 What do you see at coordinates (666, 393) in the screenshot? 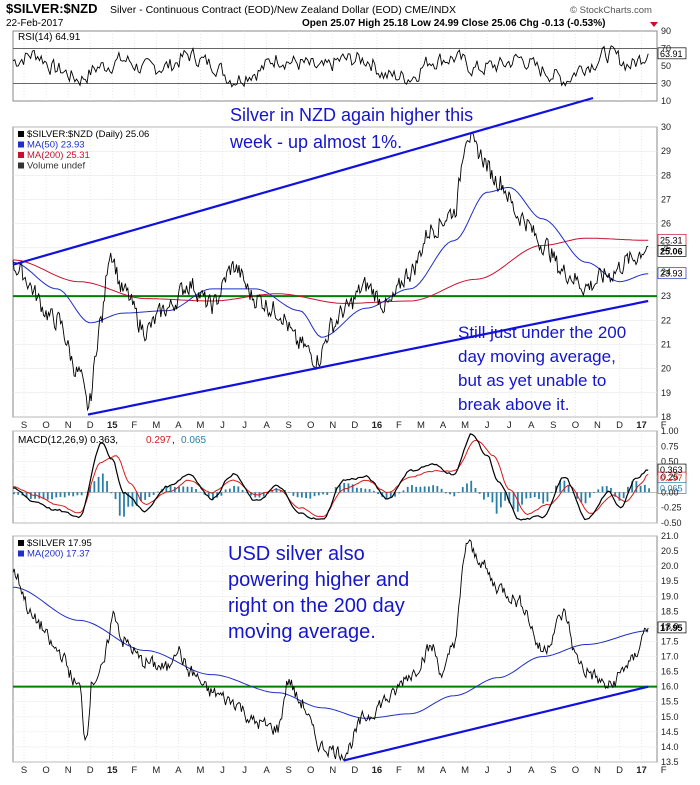
I see `nzd-tick-label: 19` at bounding box center [666, 393].